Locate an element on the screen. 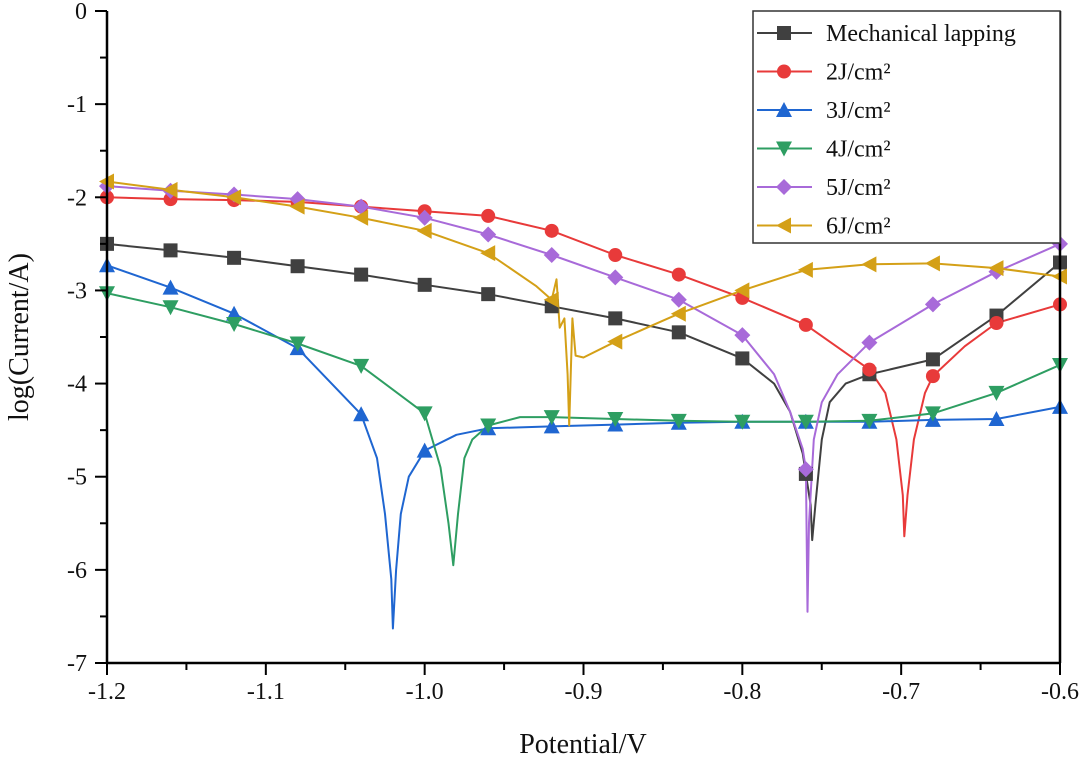 This screenshot has width=1080, height=760. y-tick-label: -2 is located at coordinates (77, 198).